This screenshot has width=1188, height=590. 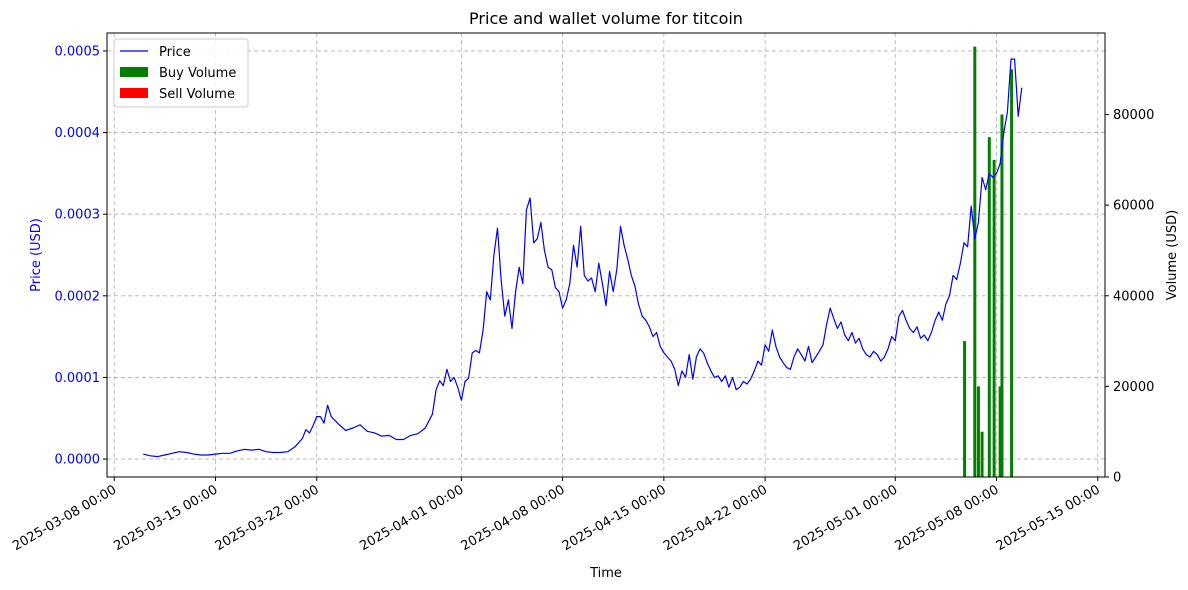 What do you see at coordinates (78, 460) in the screenshot?
I see `price-tick-label: 0.0000` at bounding box center [78, 460].